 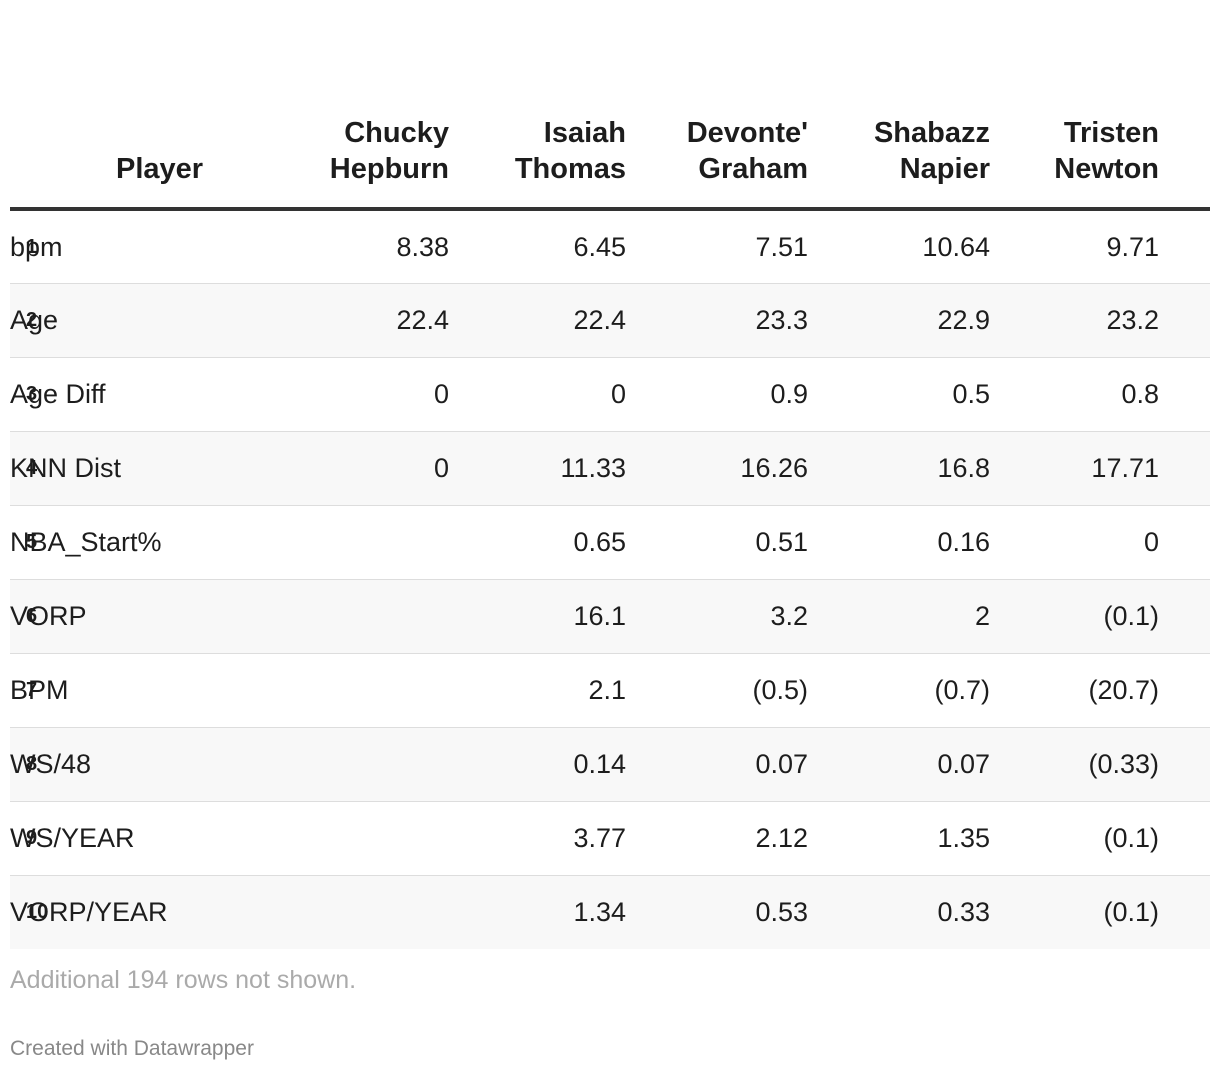 I want to click on row-label: Age, so click(x=140, y=320).